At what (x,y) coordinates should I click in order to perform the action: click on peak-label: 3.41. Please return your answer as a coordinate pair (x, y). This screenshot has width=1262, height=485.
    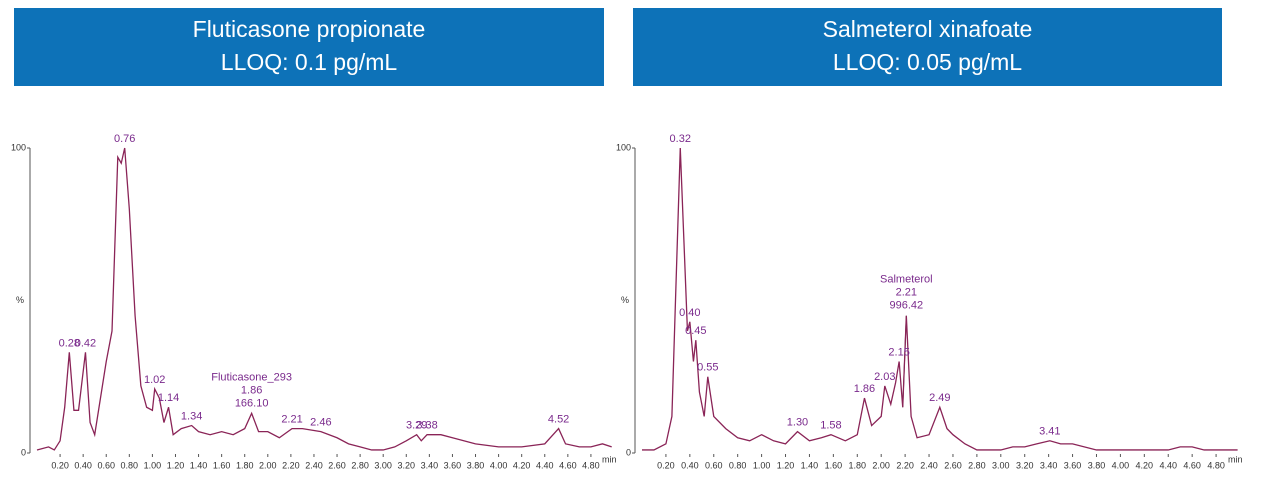
    Looking at the image, I should click on (1049, 432).